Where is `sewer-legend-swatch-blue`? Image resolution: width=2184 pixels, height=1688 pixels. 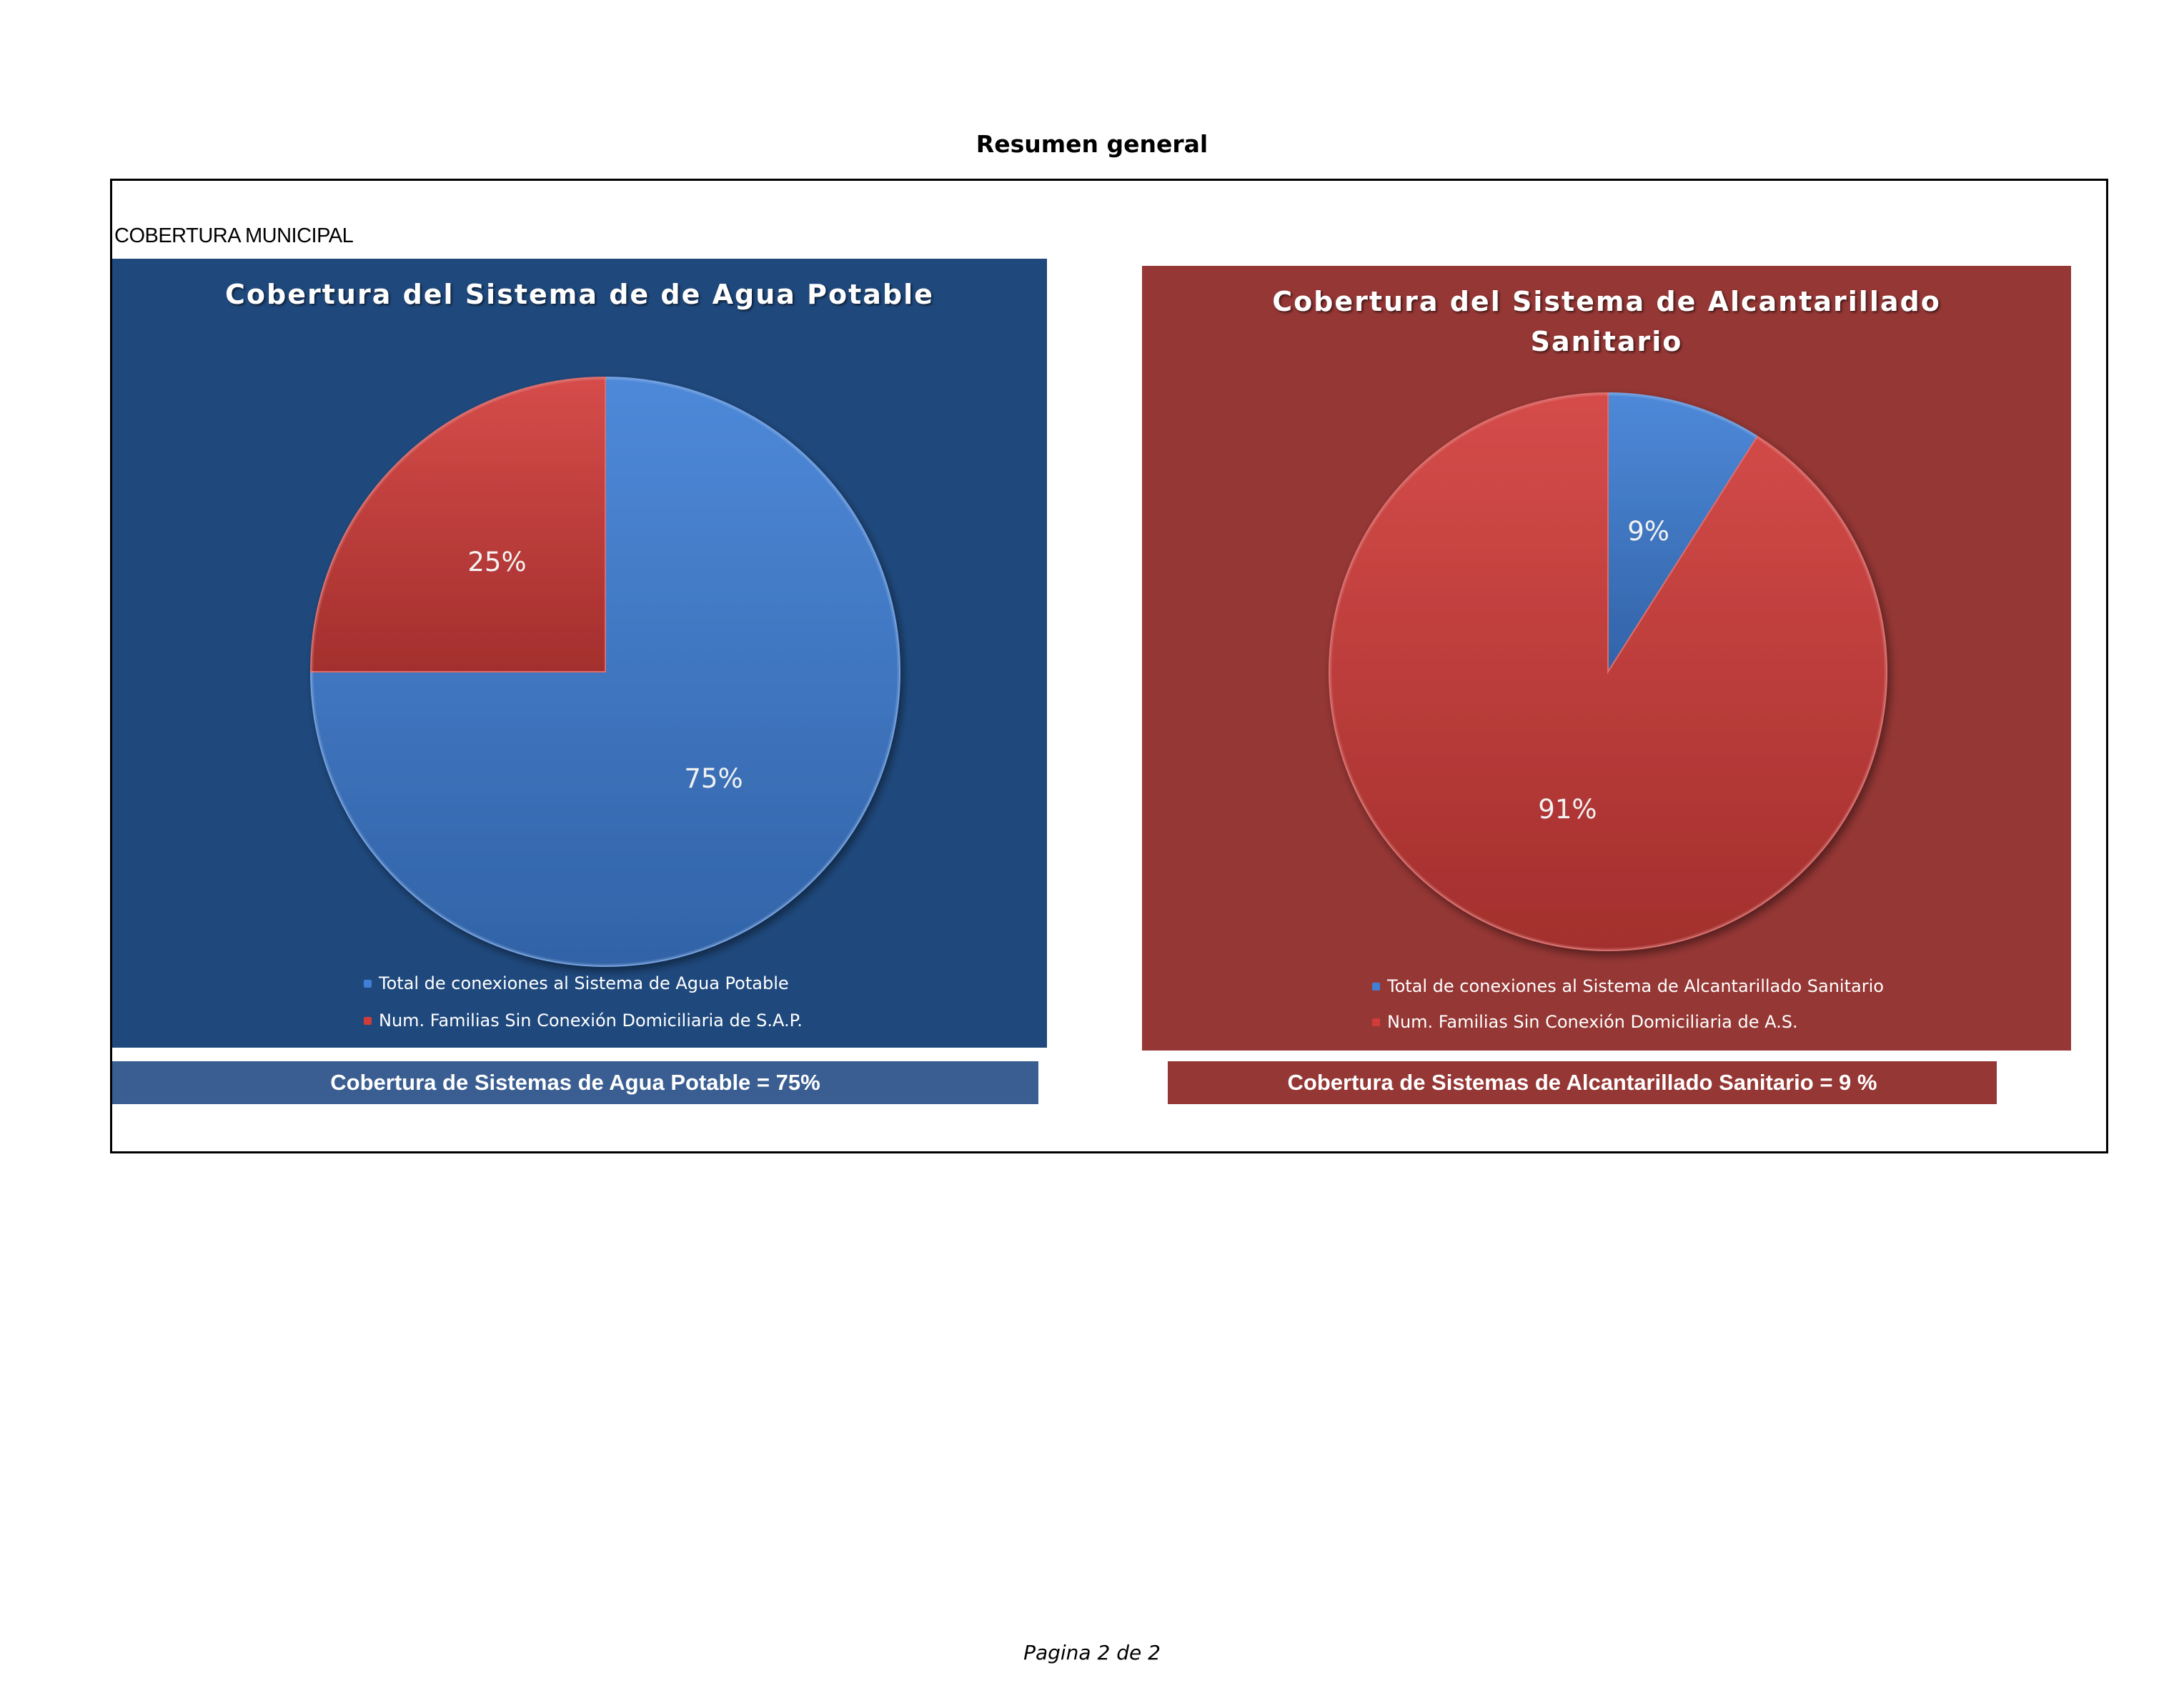 sewer-legend-swatch-blue is located at coordinates (1376, 986).